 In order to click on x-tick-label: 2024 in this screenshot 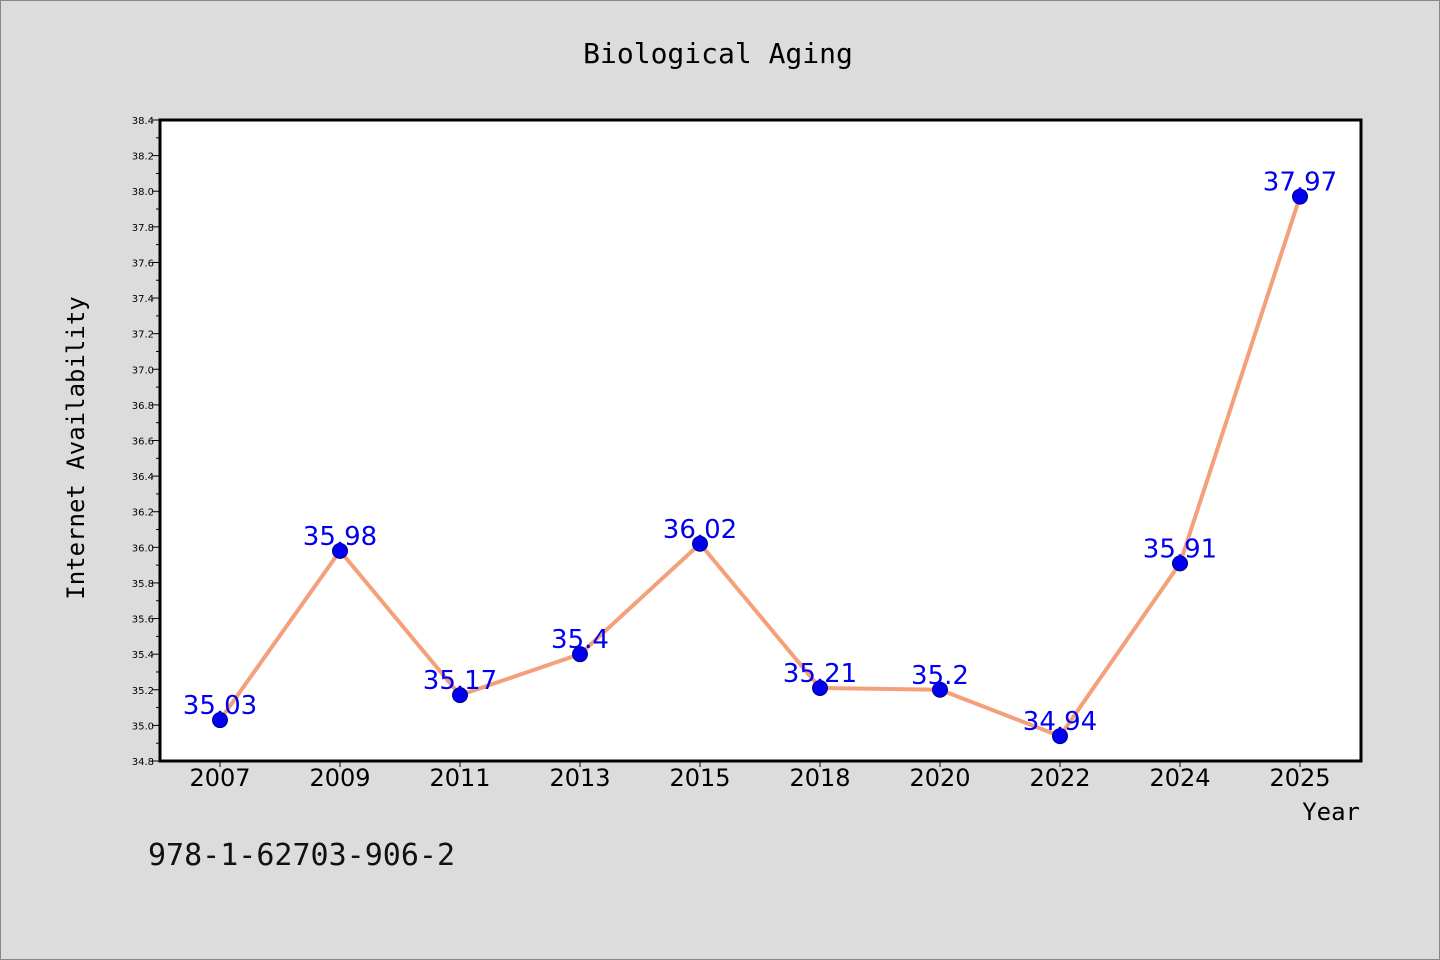, I will do `click(1179, 778)`.